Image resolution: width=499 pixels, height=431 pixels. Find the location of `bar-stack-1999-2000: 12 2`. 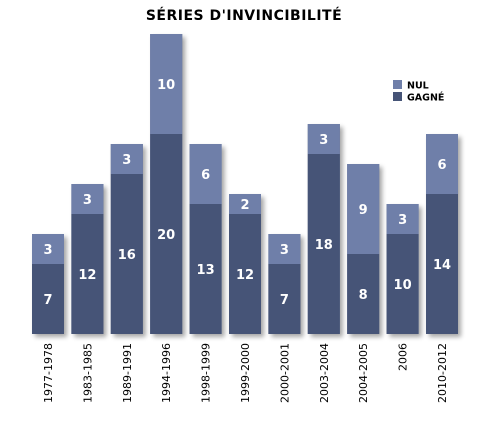

bar-stack-1999-2000: 12 2 is located at coordinates (245, 264).